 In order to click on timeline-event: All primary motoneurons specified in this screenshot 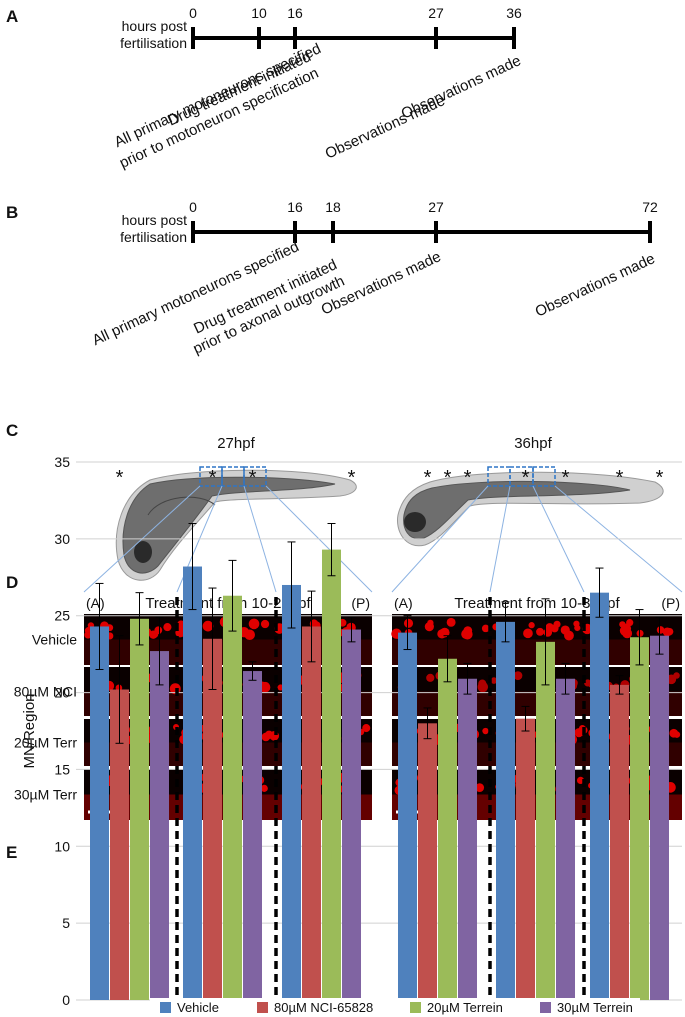, I will do `click(218, 95)`.